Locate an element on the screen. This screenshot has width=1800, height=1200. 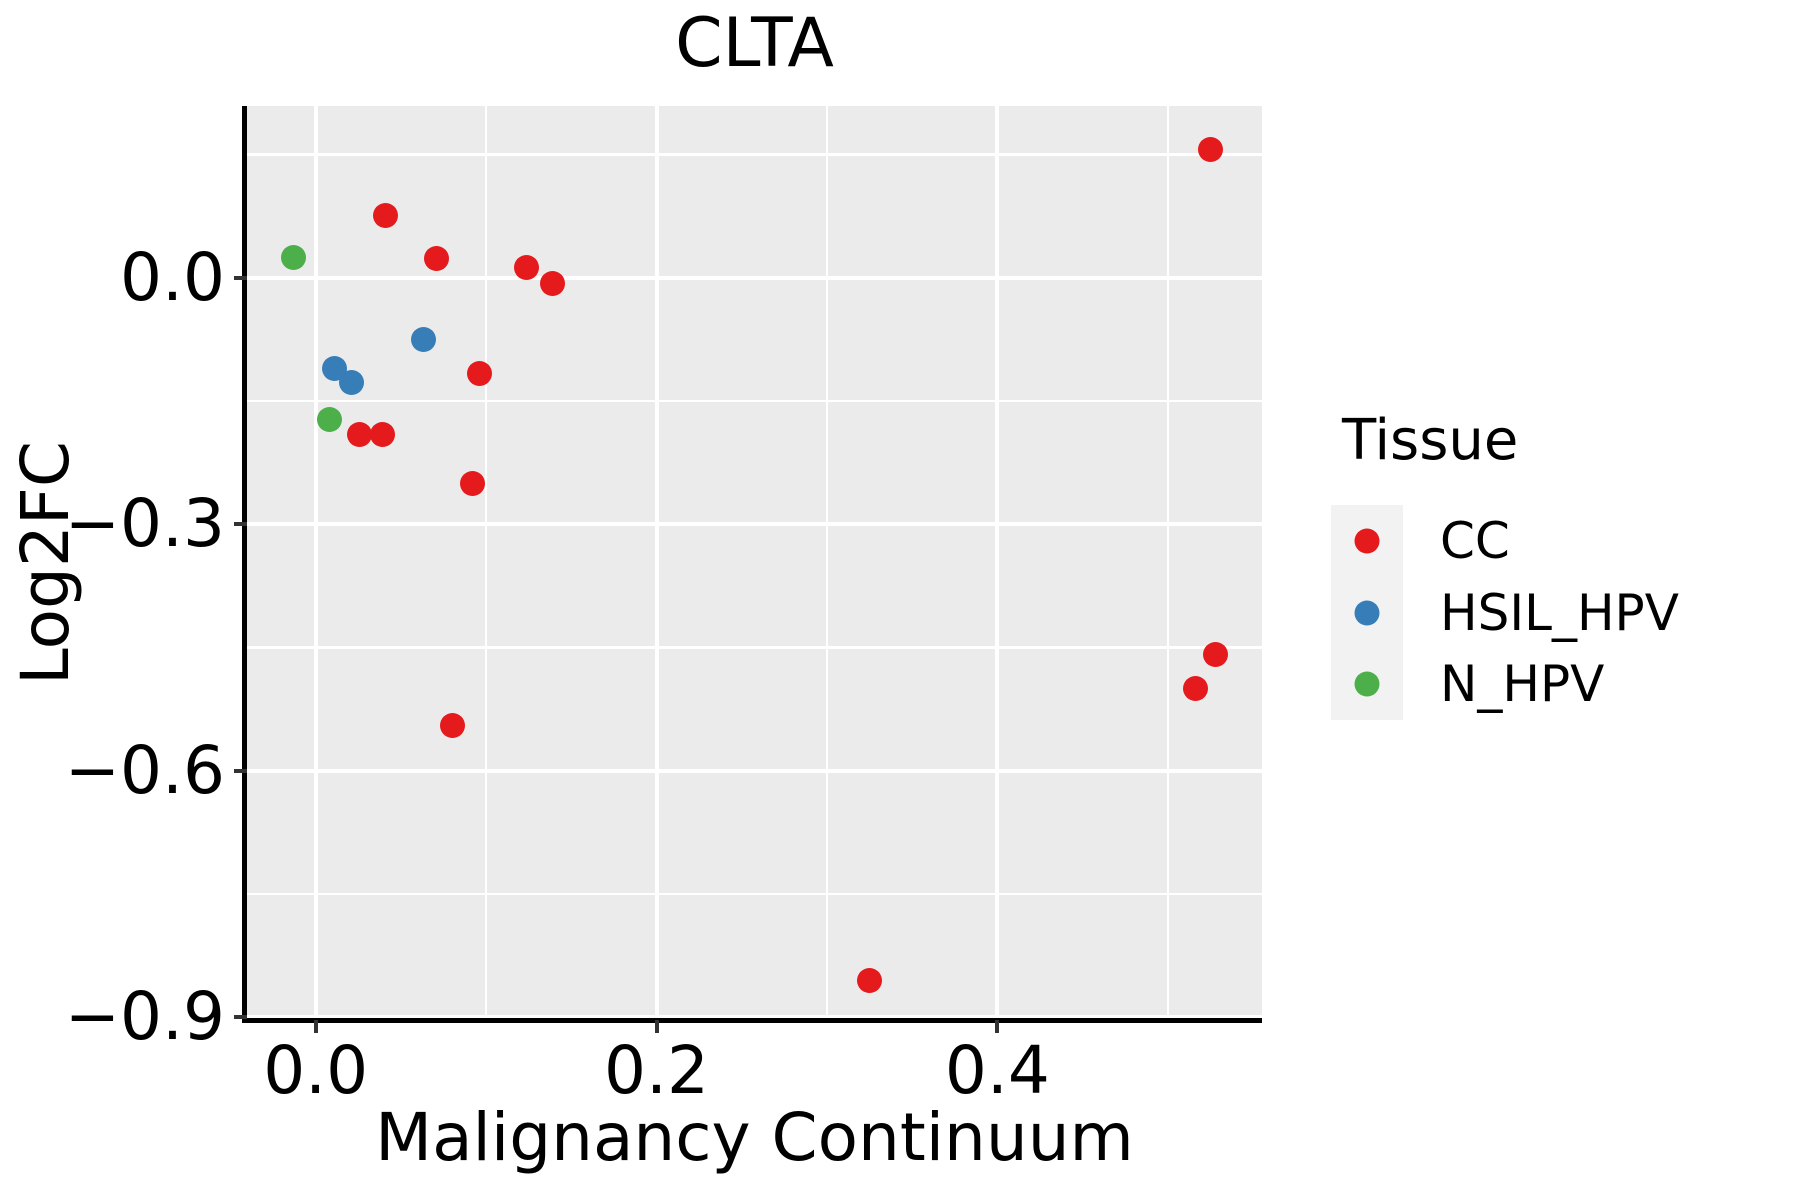
x-tick-label: 0.4 is located at coordinates (997, 1070).